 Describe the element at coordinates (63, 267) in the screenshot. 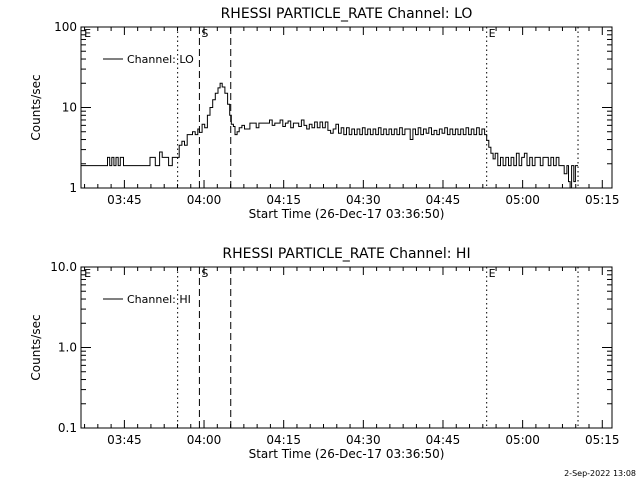

I see `y-tick-label: 10.0` at that location.